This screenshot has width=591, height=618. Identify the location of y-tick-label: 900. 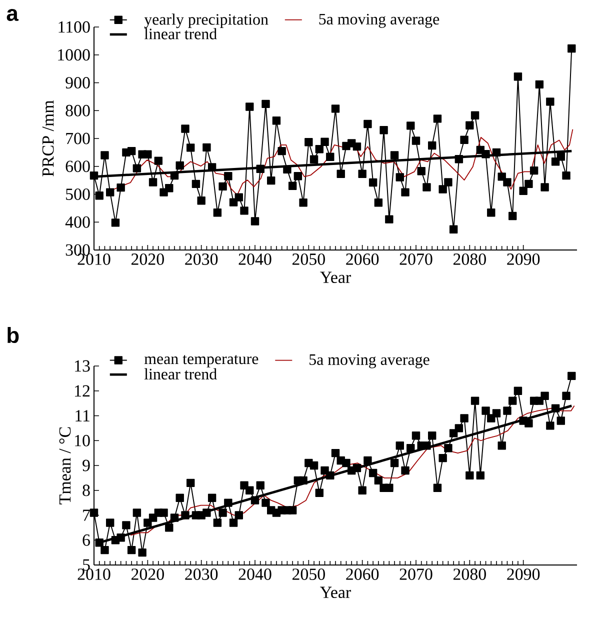
(78, 82).